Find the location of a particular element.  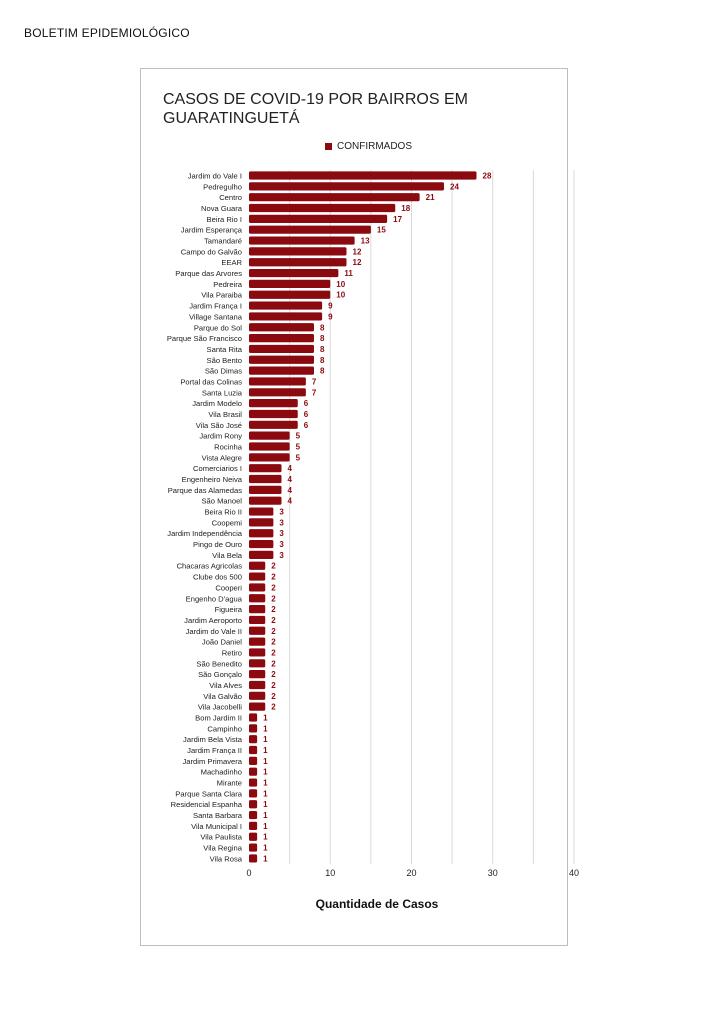

category-label: Centro is located at coordinates (230, 197).